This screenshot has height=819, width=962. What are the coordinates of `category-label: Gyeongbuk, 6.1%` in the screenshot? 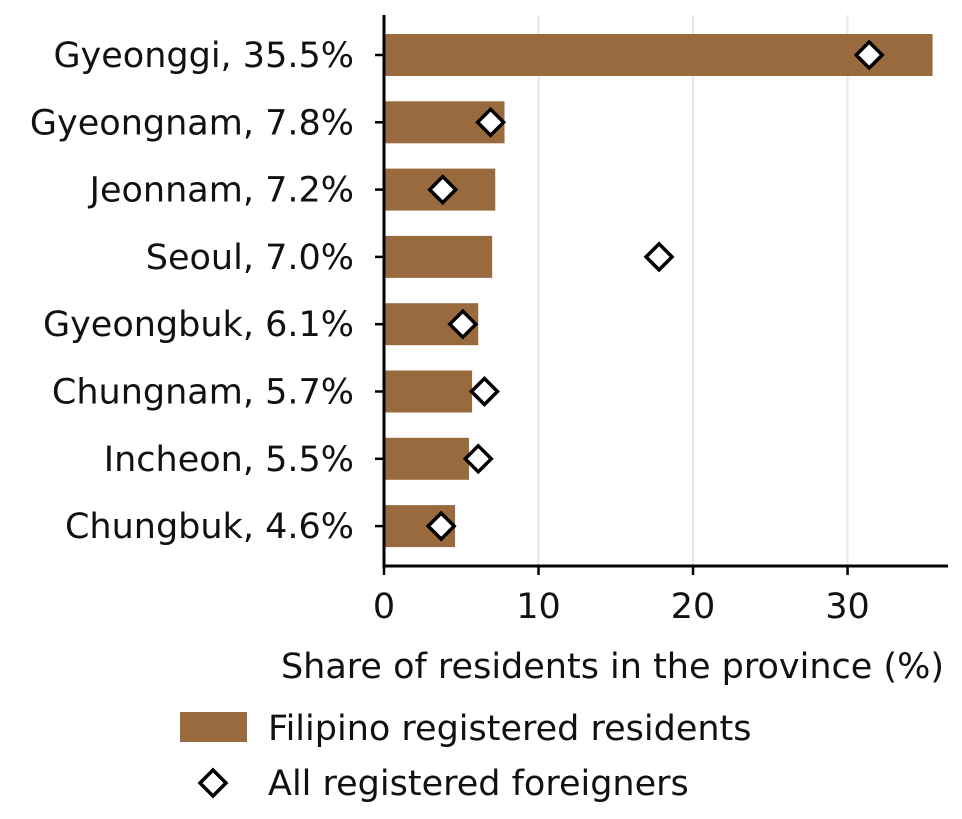 It's located at (198, 325).